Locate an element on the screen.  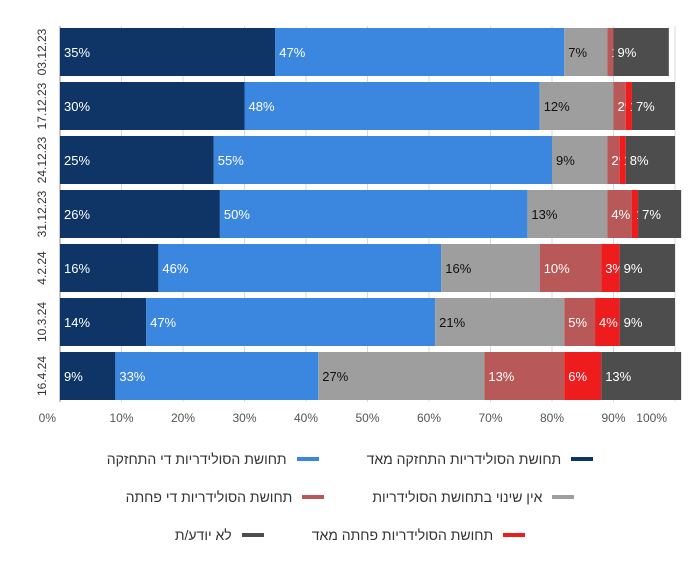
legend-item-decreased-a-lot: תחושת הסולידריות פחתה מאד is located at coordinates (418, 535).